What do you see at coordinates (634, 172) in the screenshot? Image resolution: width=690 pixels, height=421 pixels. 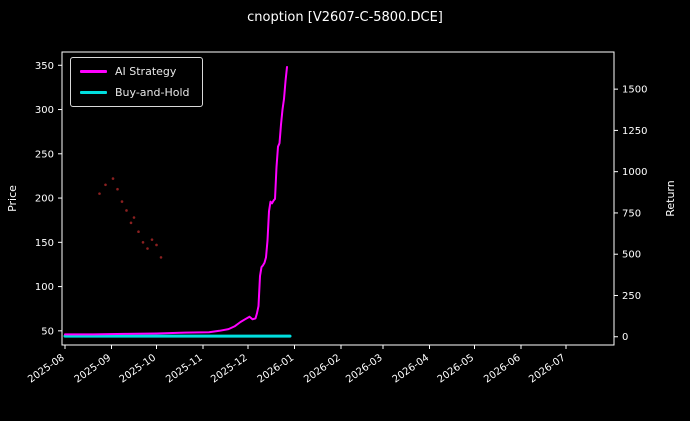 I see `y-right-tick-label: 1000` at bounding box center [634, 172].